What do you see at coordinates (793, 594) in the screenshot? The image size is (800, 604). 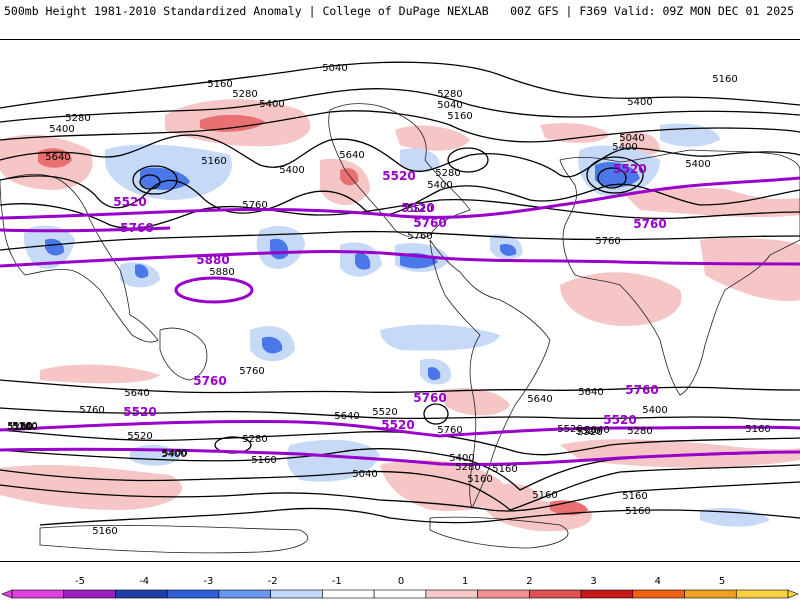 I see `colorbar-end-cap-right` at bounding box center [793, 594].